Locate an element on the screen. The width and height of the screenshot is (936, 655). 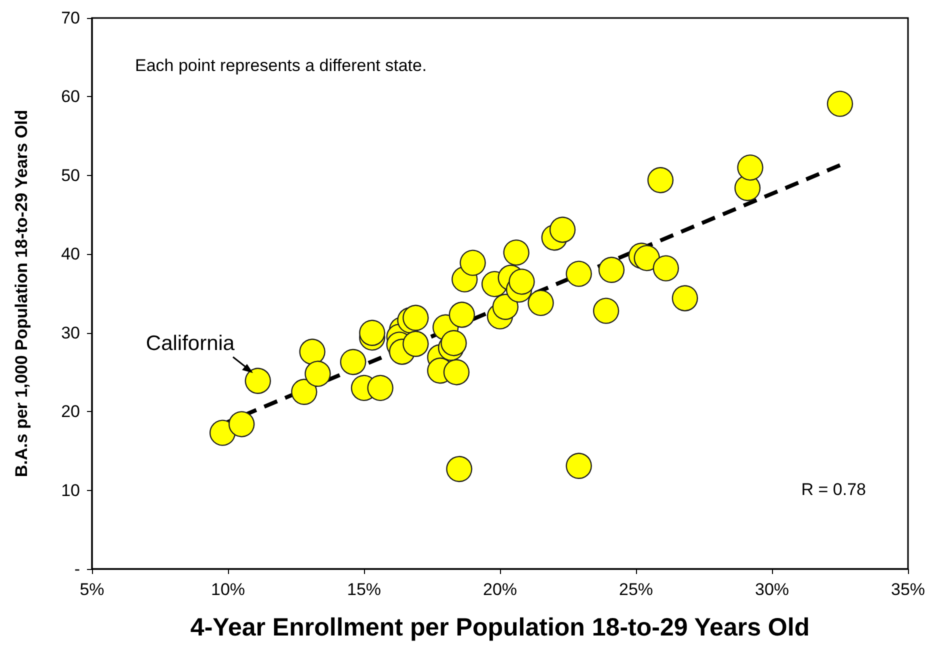
x-tick-label: 25% is located at coordinates (636, 589).